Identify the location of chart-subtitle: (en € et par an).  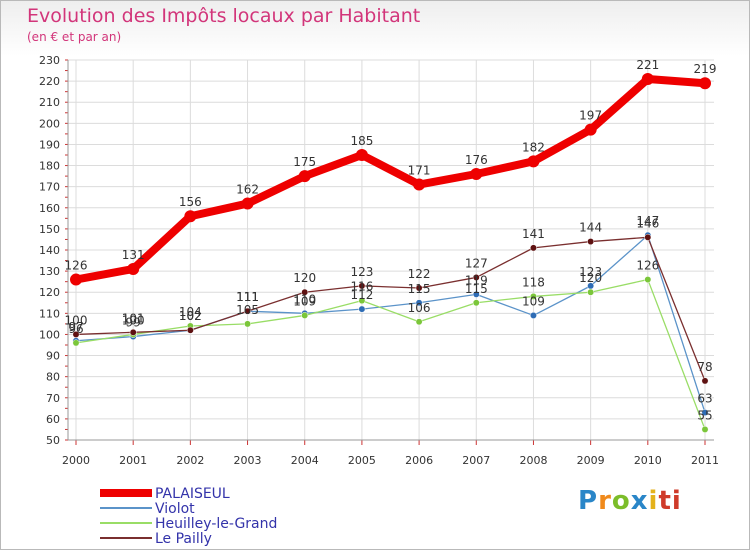
(74, 37).